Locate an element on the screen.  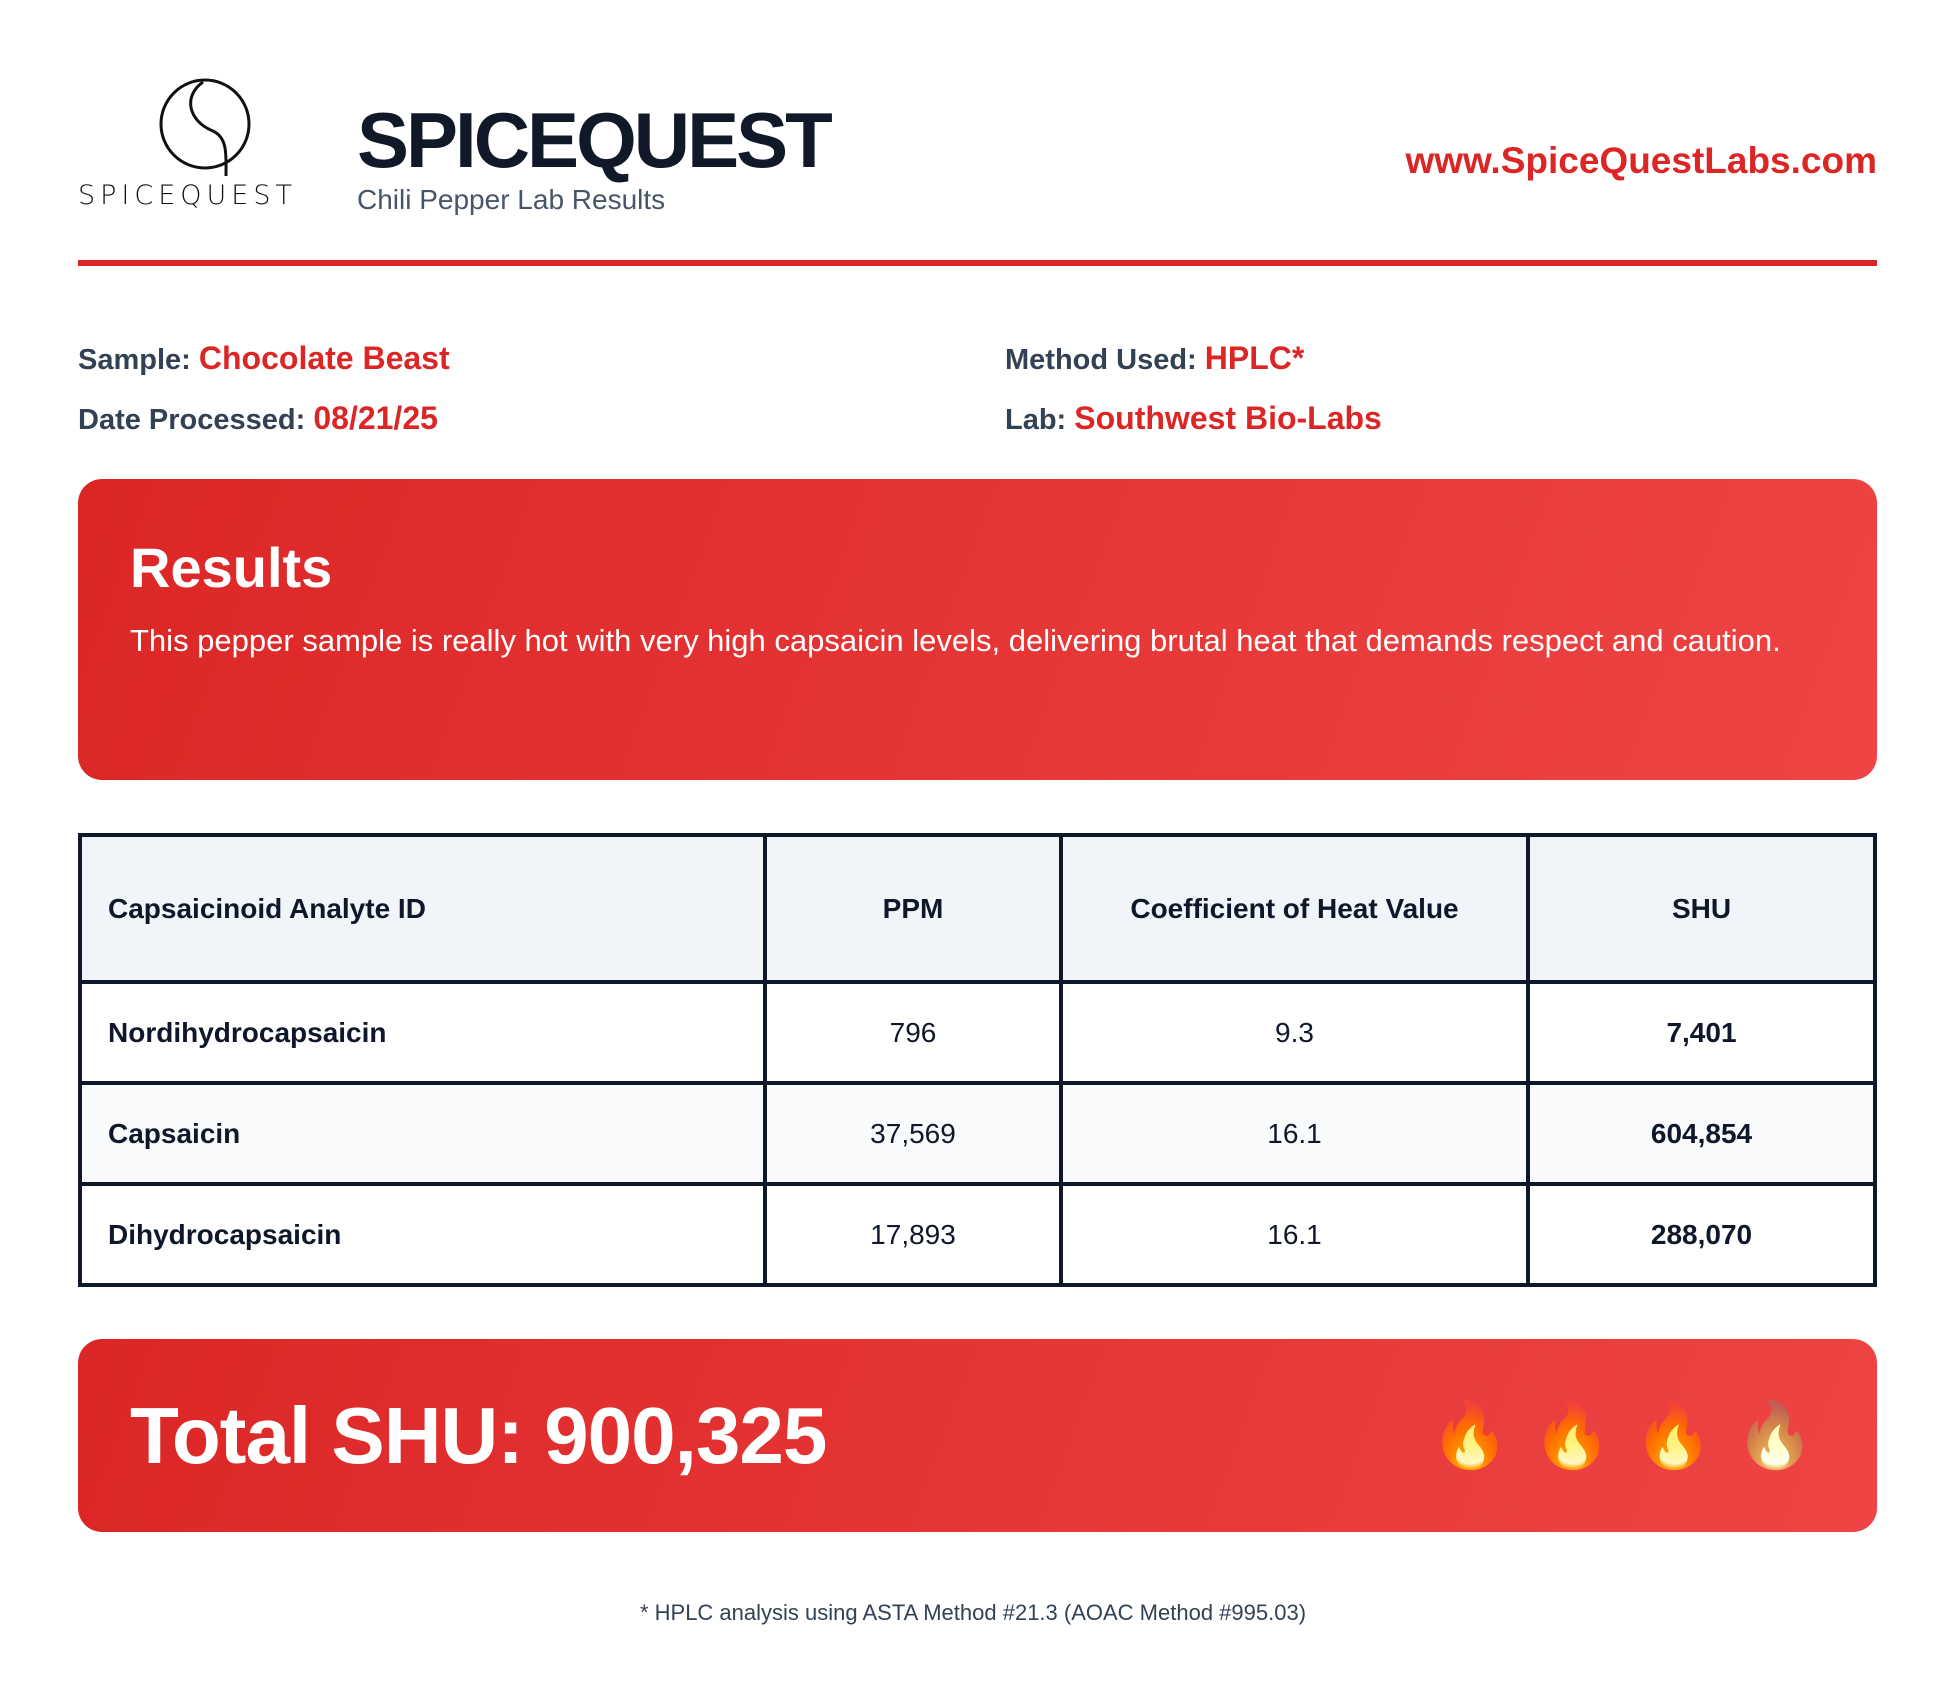
cell-ppm: 17,893 is located at coordinates (913, 1234).